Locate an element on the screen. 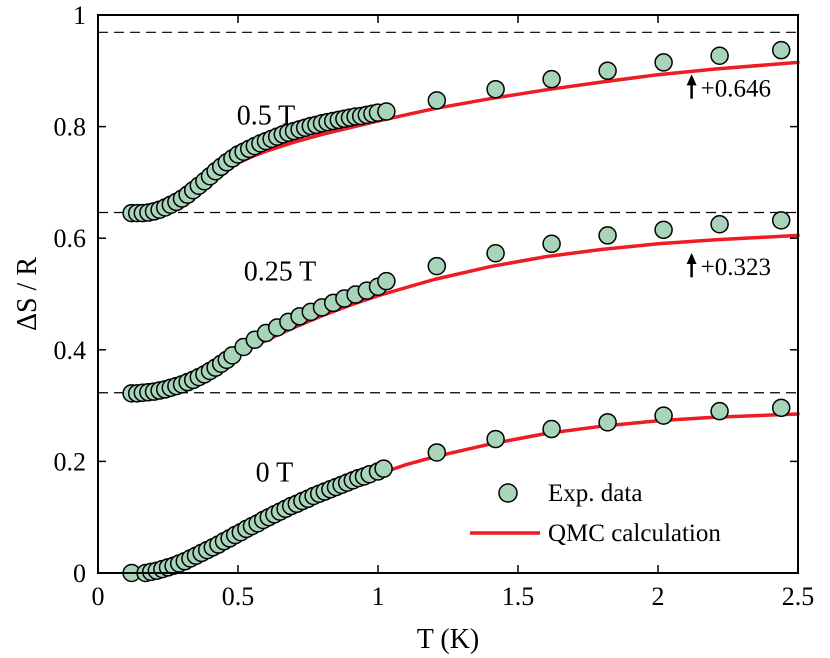  x-tick-label: 1 is located at coordinates (378, 596).